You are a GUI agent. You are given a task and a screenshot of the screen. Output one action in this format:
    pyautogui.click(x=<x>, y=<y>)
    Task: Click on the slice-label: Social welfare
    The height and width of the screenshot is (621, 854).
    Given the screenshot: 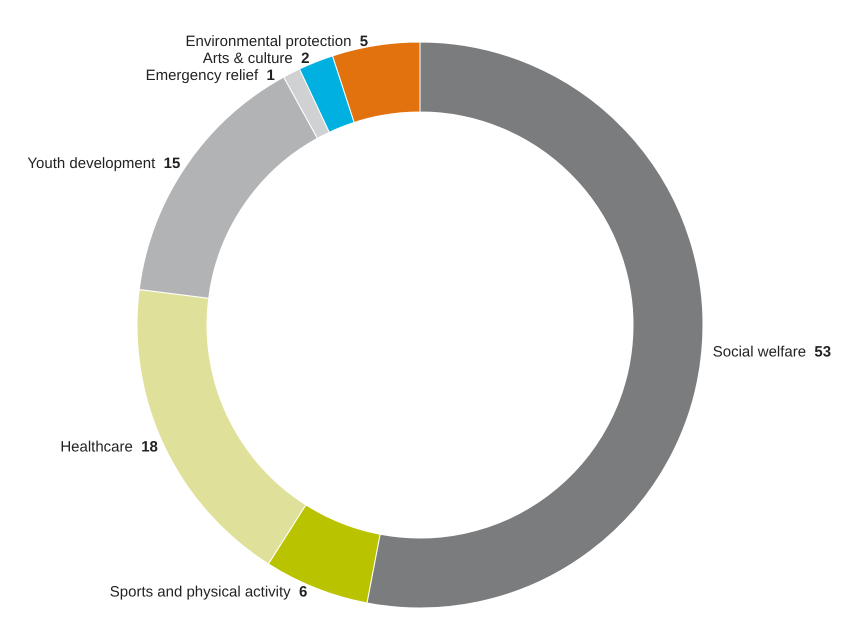 What is the action you would take?
    pyautogui.click(x=759, y=352)
    